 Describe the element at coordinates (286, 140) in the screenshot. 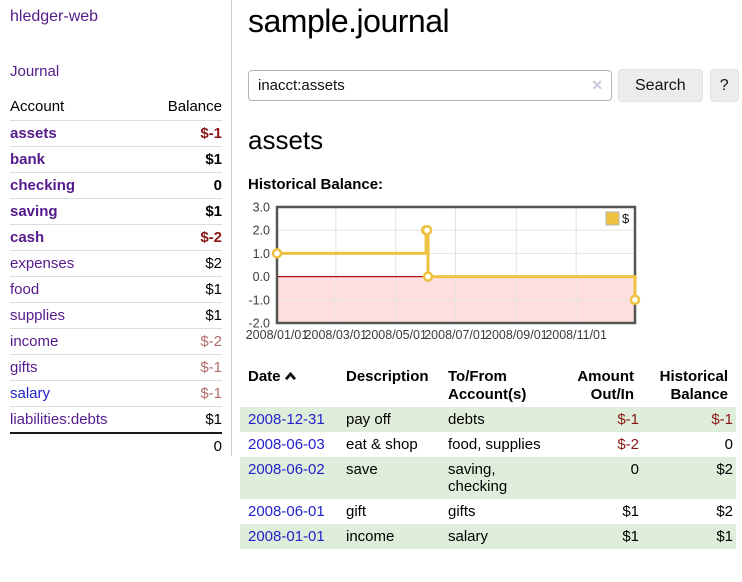

I see `account-heading: assets` at that location.